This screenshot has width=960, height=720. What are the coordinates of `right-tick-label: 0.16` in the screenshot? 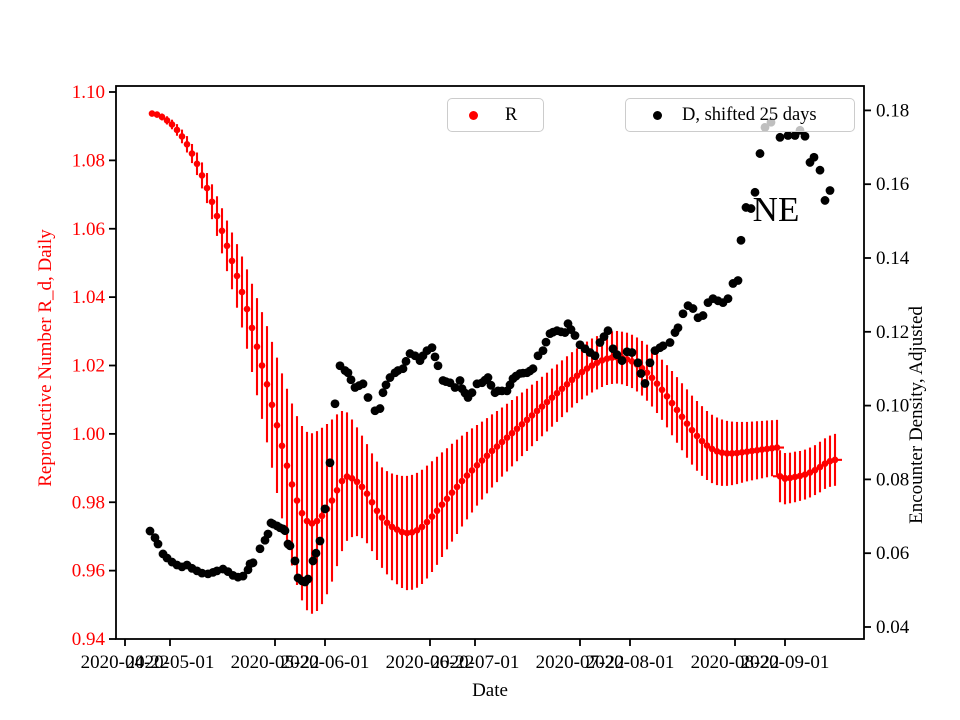 It's located at (892, 184).